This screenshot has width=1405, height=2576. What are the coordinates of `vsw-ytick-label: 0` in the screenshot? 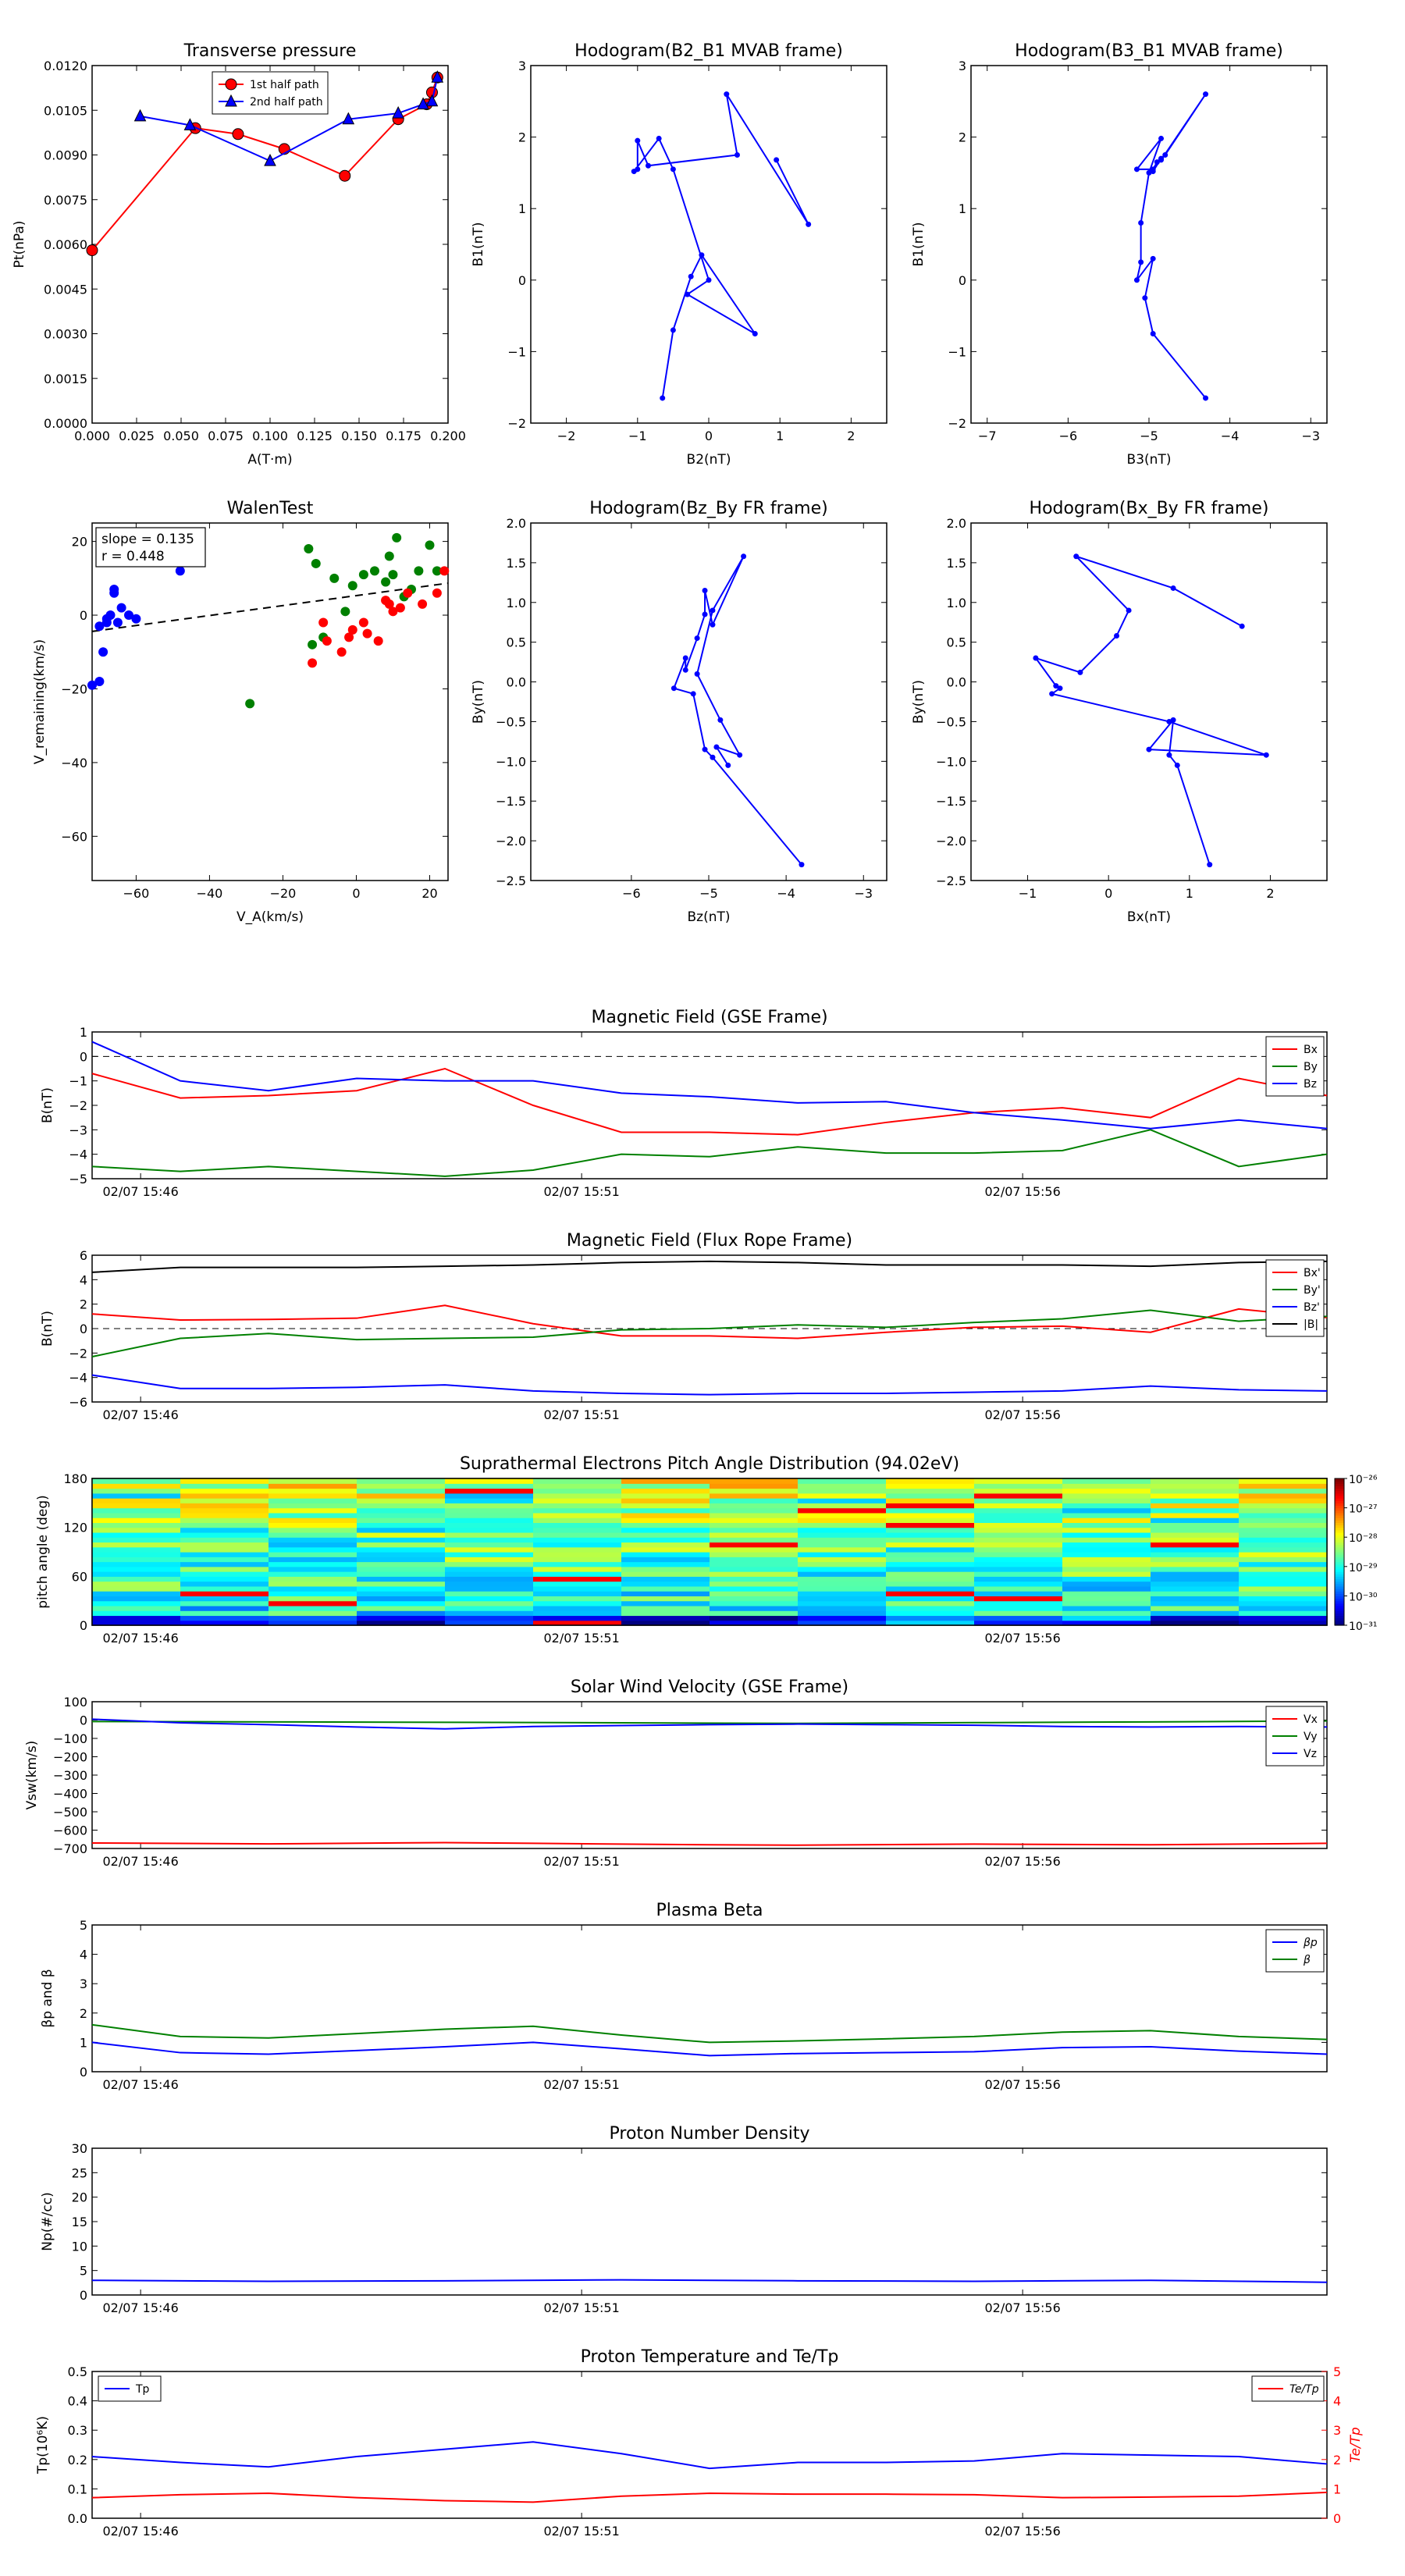 It's located at (84, 1720).